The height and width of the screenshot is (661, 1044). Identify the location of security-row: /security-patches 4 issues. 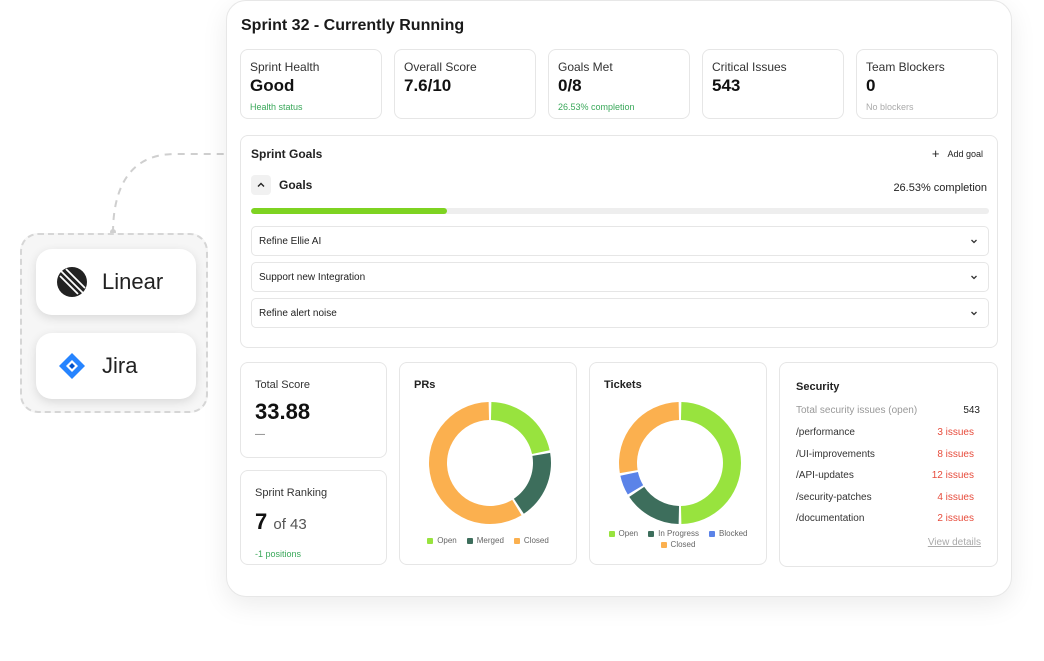
(885, 497).